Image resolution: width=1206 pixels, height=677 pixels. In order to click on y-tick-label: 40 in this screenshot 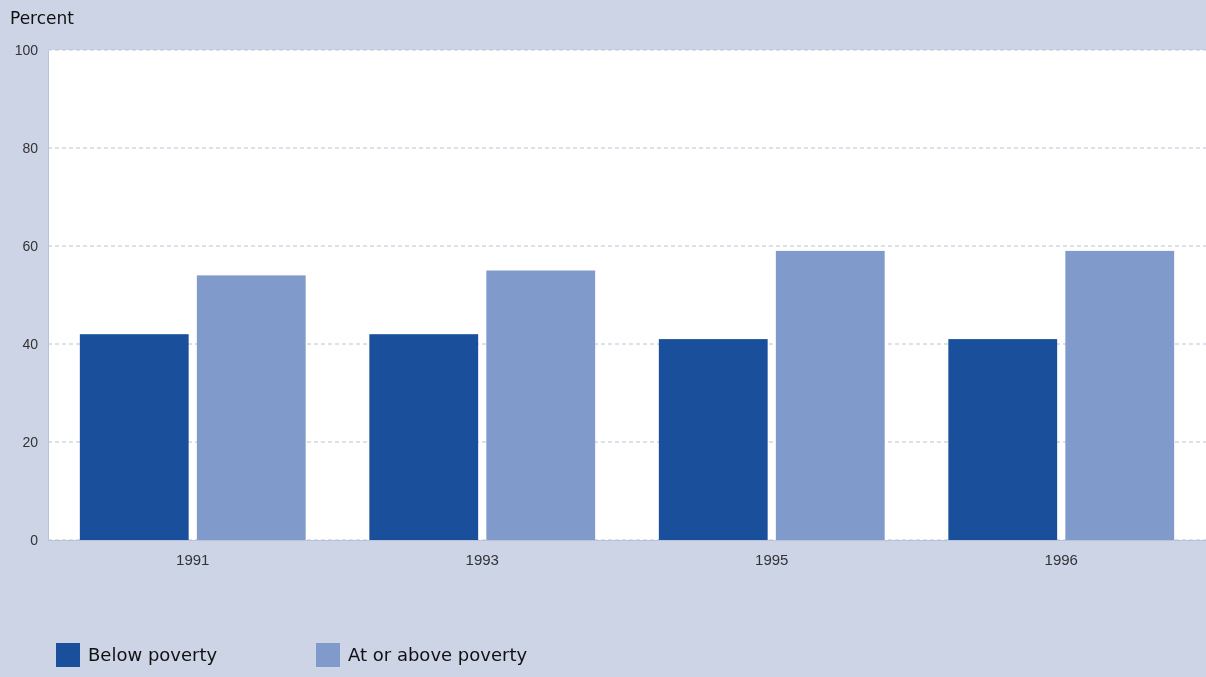, I will do `click(30, 343)`.